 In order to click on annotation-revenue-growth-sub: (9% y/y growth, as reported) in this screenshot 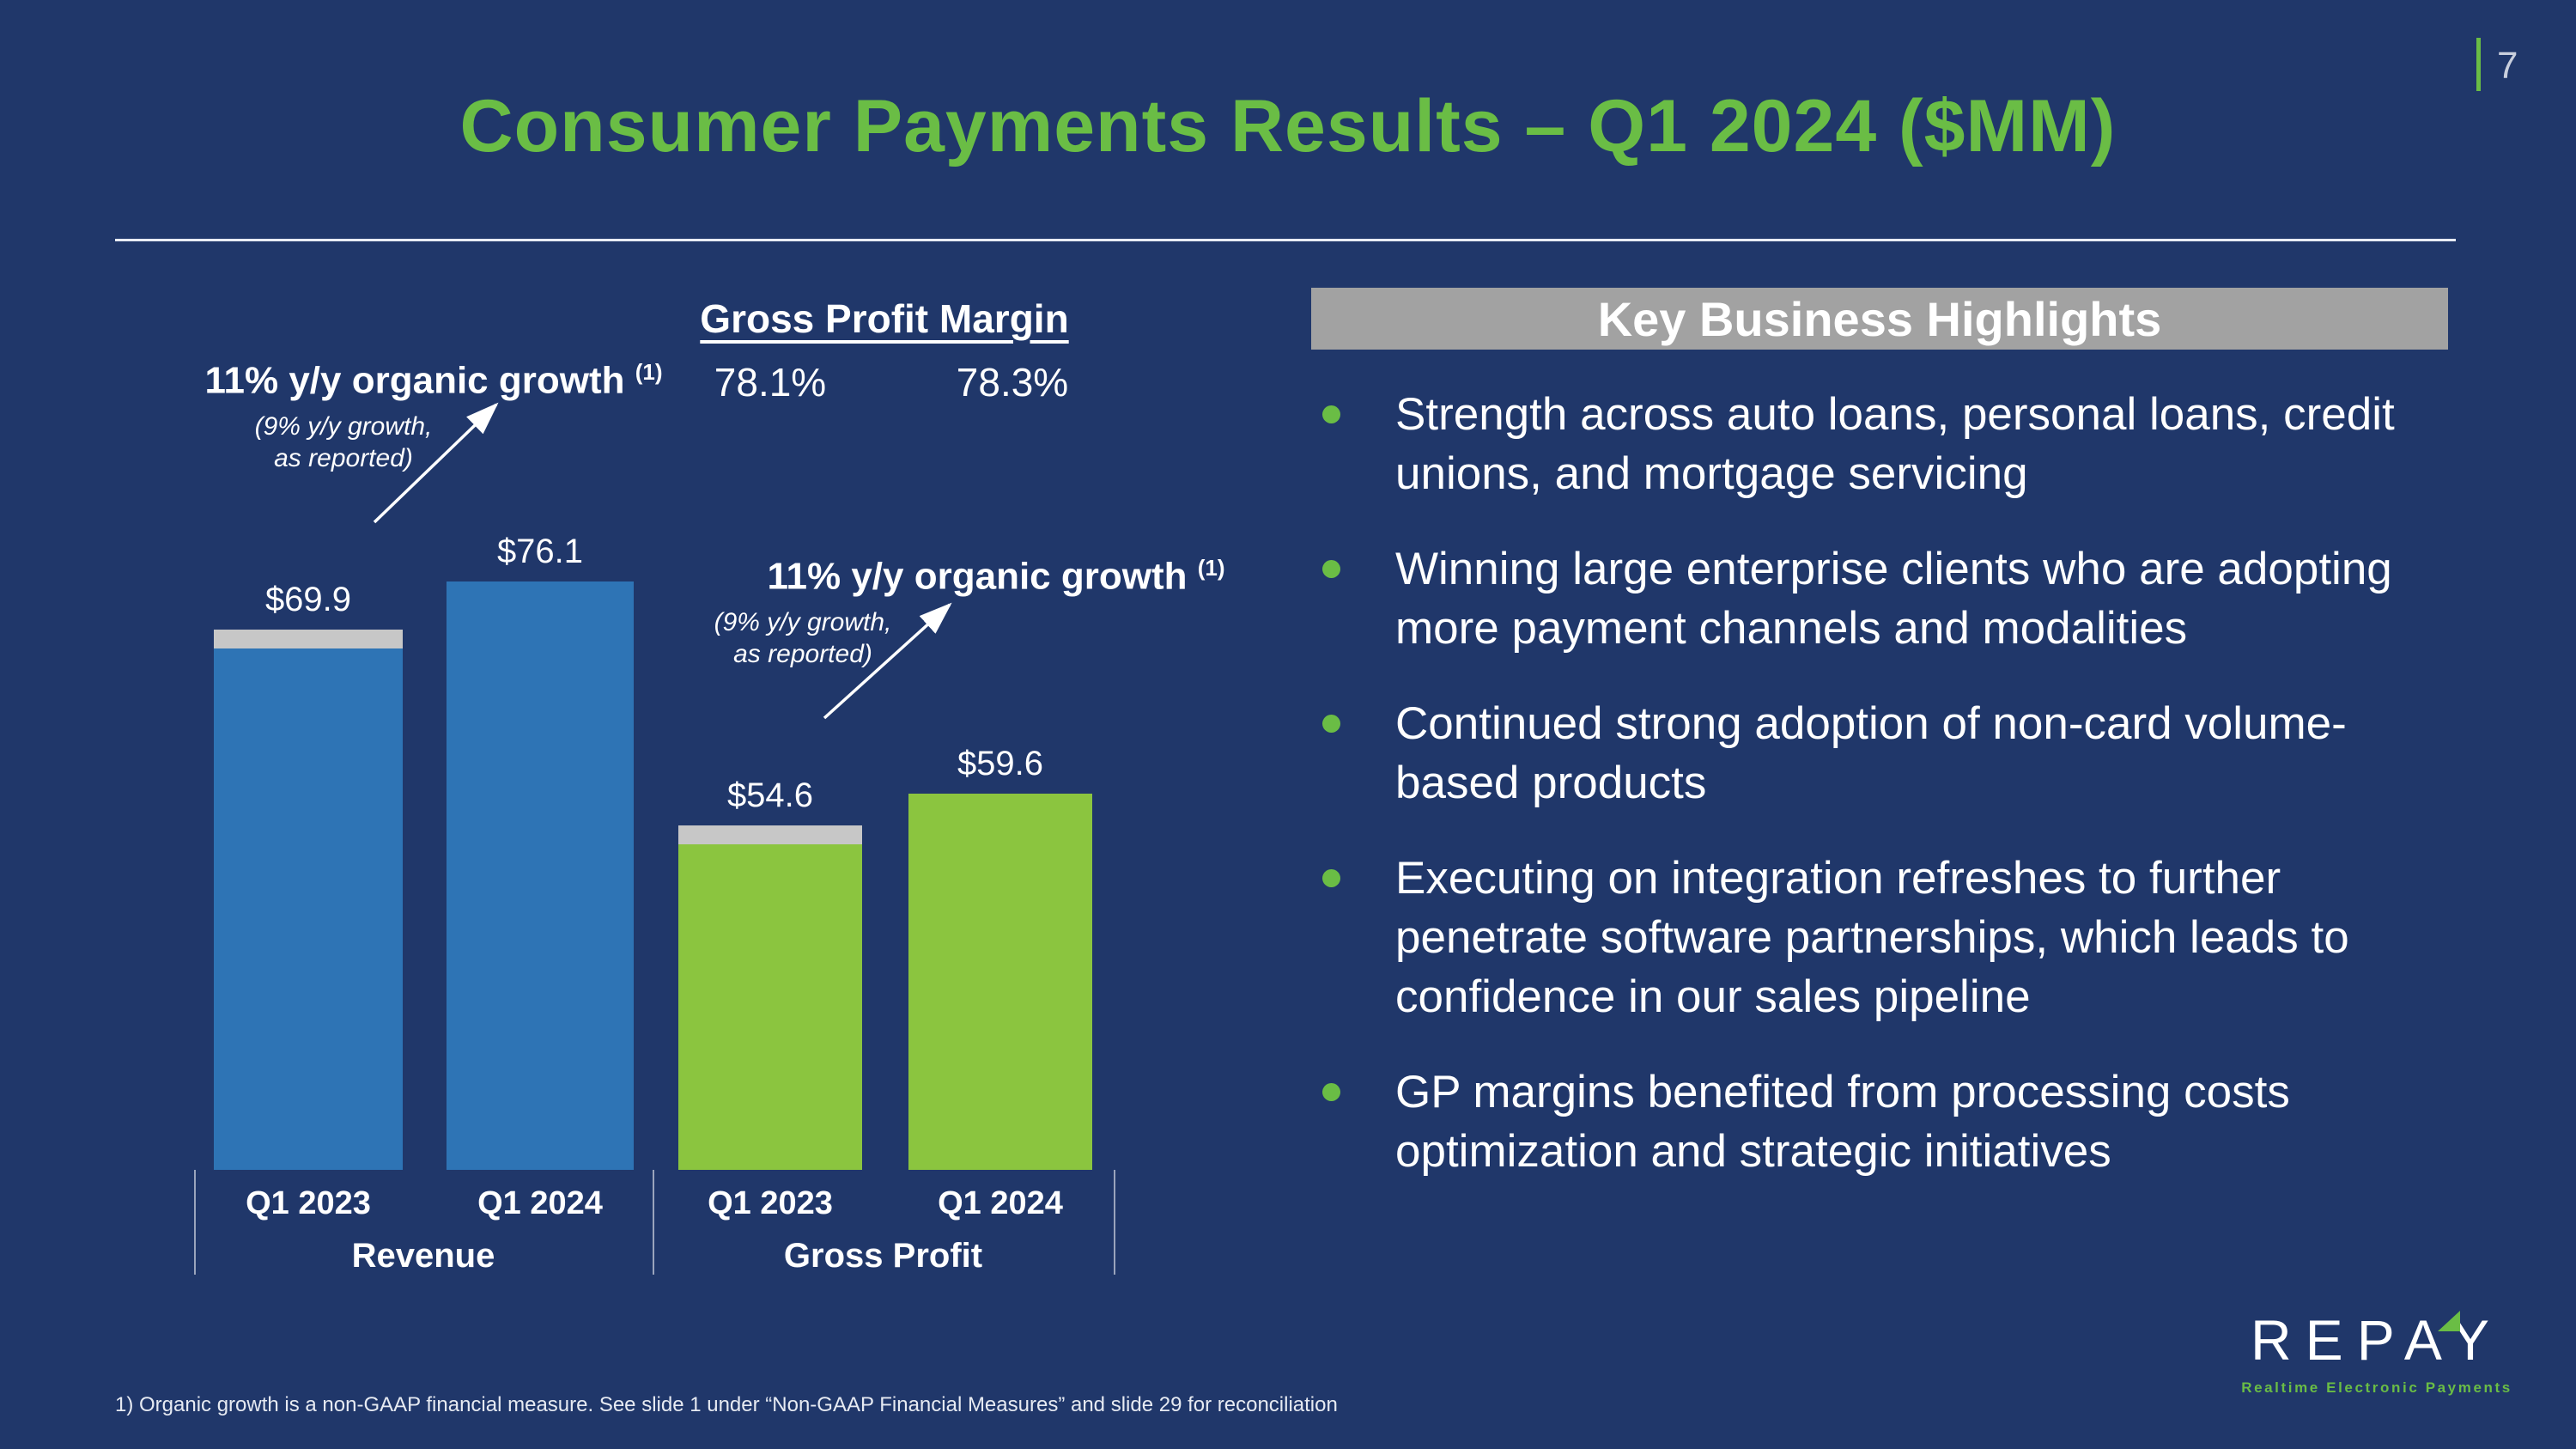, I will do `click(344, 442)`.